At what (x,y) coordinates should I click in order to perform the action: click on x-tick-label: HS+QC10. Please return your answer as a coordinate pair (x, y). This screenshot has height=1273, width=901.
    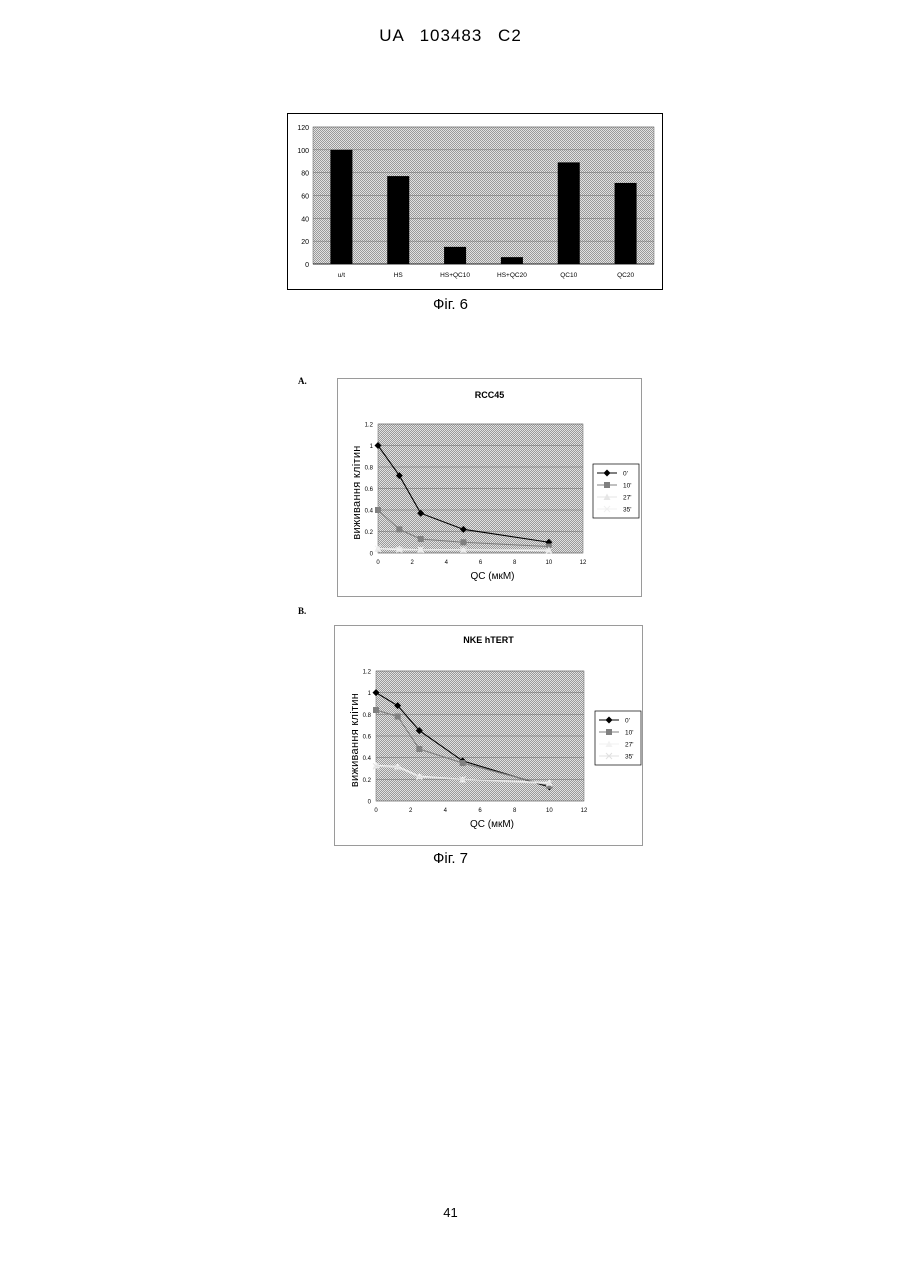
    Looking at the image, I should click on (455, 275).